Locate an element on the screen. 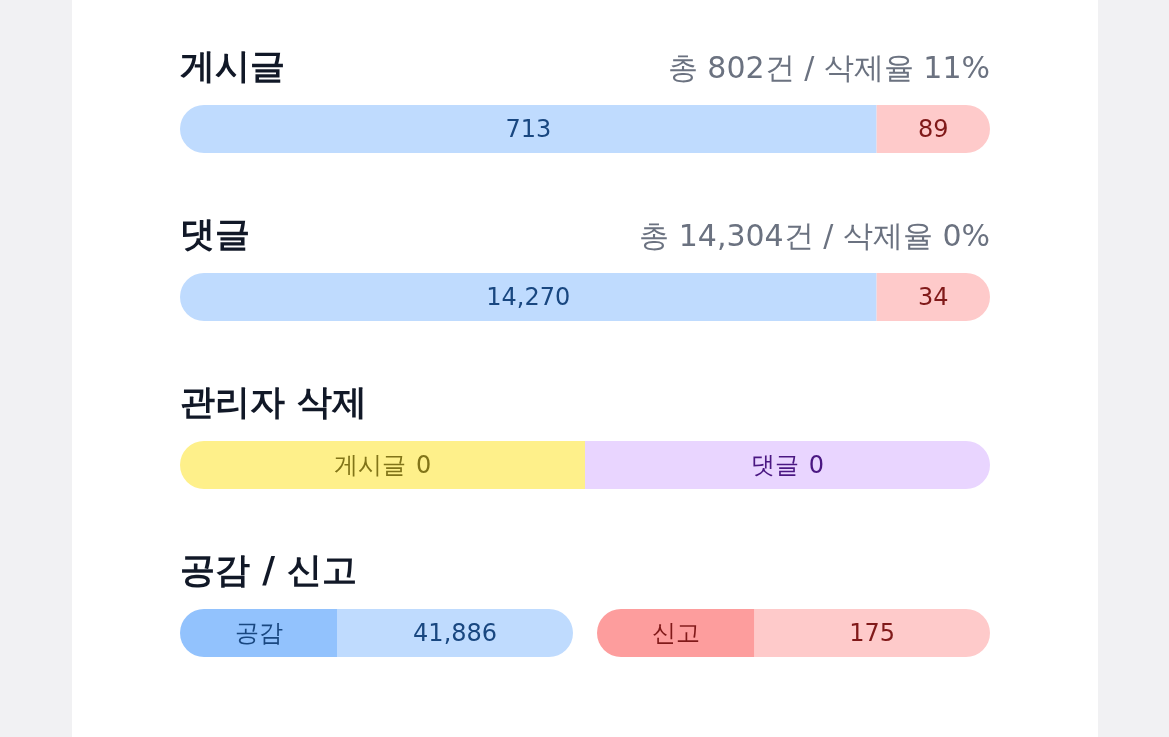 This screenshot has height=737, width=1169. data-label: 713 is located at coordinates (528, 129).